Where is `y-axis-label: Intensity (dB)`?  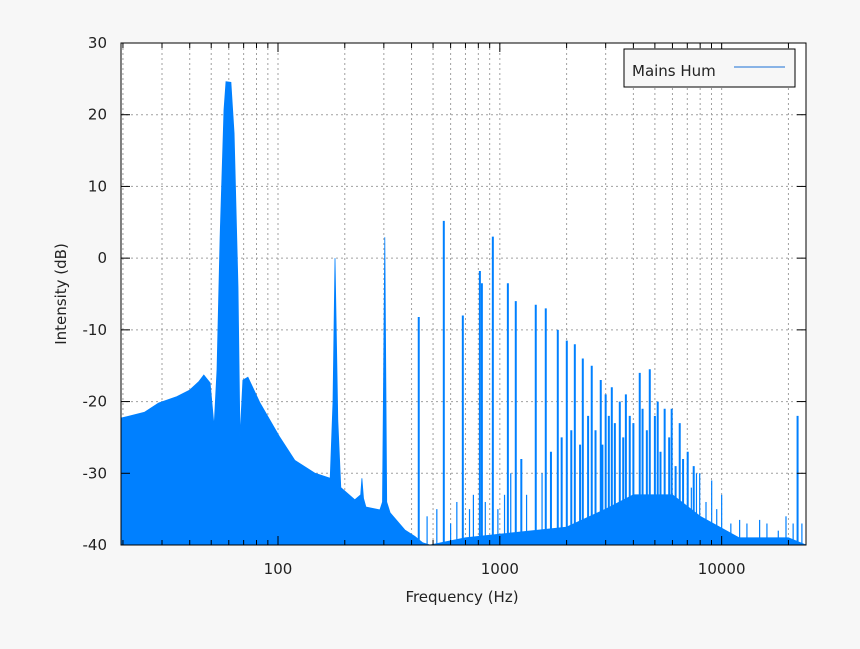
y-axis-label: Intensity (dB) is located at coordinates (61, 294).